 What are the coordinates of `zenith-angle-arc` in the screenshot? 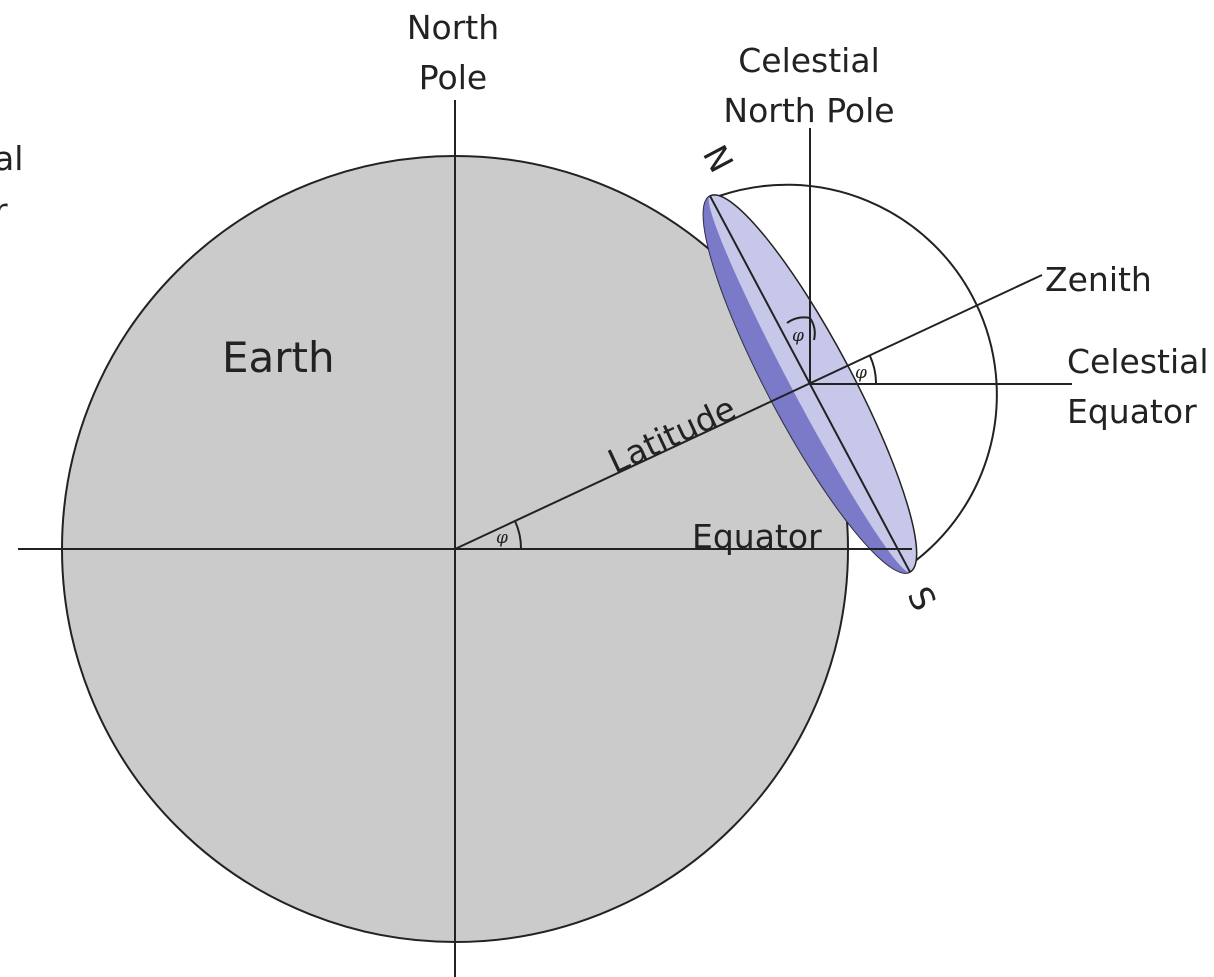 It's located at (873, 370).